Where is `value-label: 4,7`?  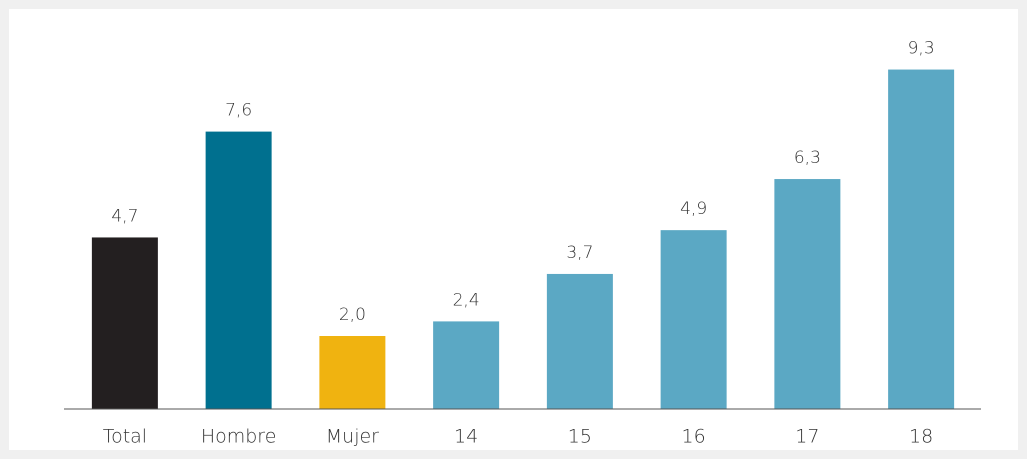
value-label: 4,7 is located at coordinates (124, 216).